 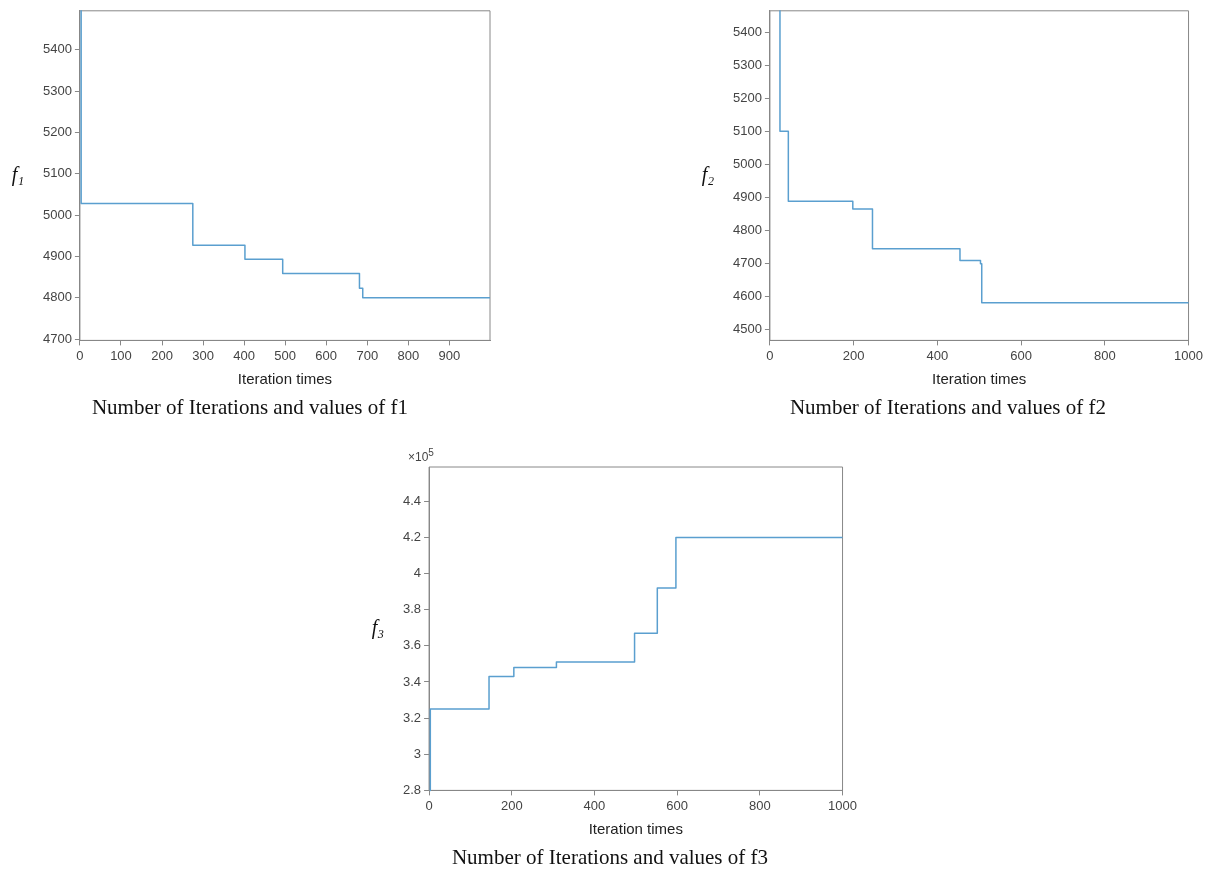 I want to click on text: Number of Iterations and values of f1, so click(x=250, y=407).